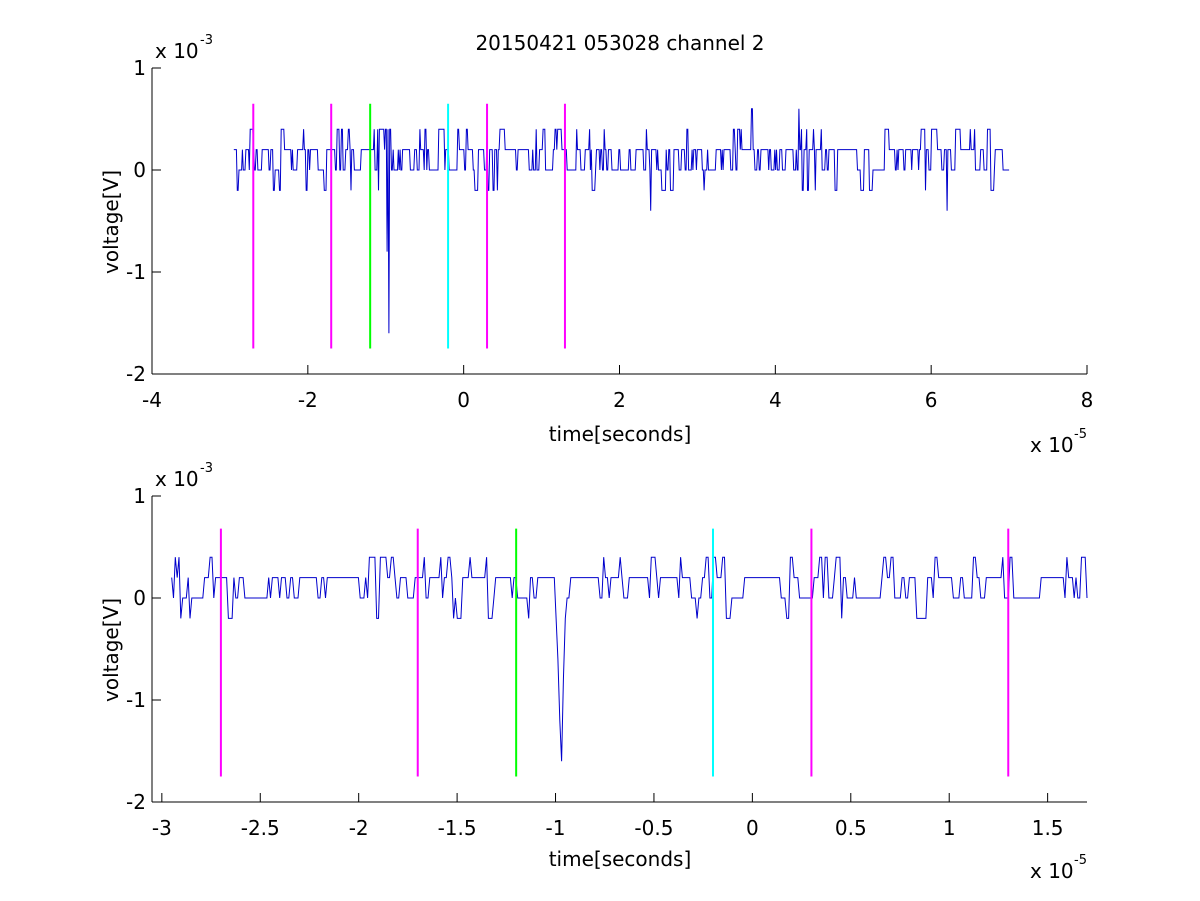 The height and width of the screenshot is (901, 1200). I want to click on bottom-y-scale-label: x 10, so click(177, 479).